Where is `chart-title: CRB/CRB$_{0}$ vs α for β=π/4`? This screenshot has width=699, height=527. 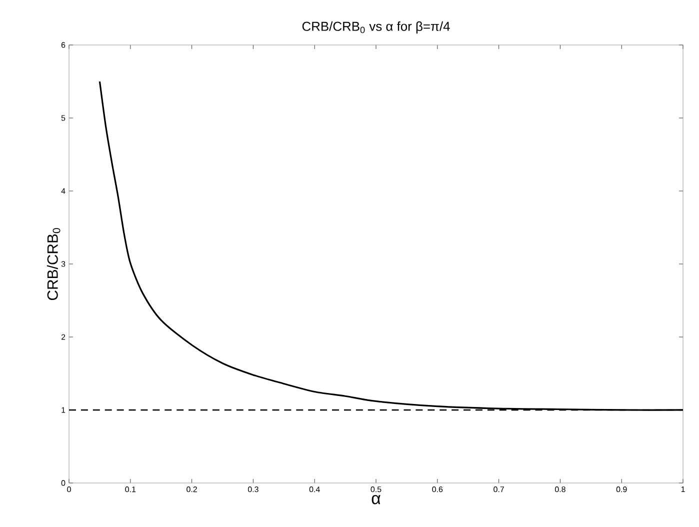 chart-title: CRB/CRB$_{0}$ vs α for β=π/4 is located at coordinates (376, 27).